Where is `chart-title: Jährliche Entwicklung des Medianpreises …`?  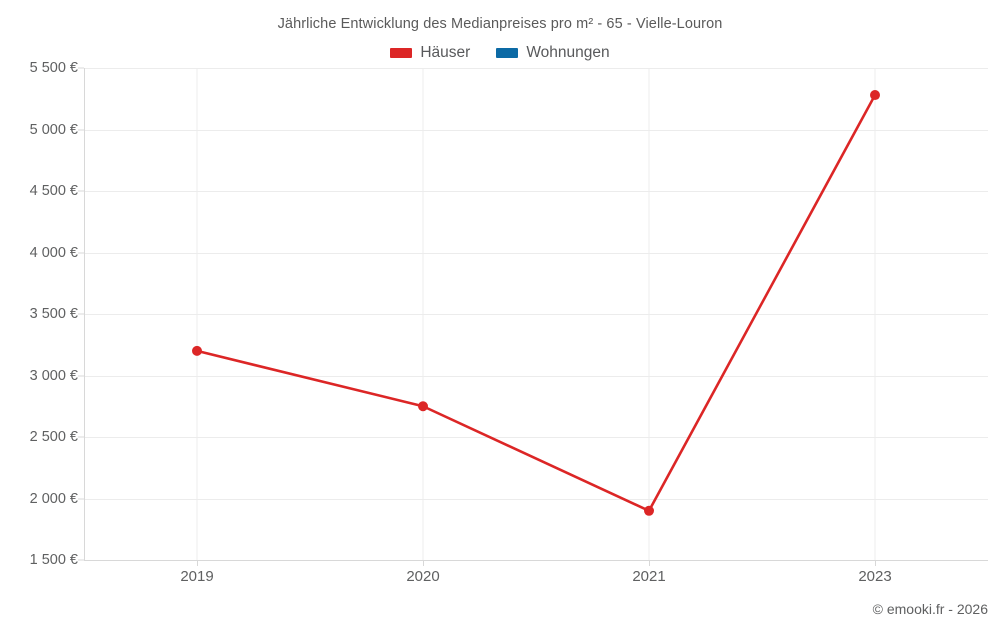
chart-title: Jährliche Entwicklung des Medianpreises … is located at coordinates (500, 24).